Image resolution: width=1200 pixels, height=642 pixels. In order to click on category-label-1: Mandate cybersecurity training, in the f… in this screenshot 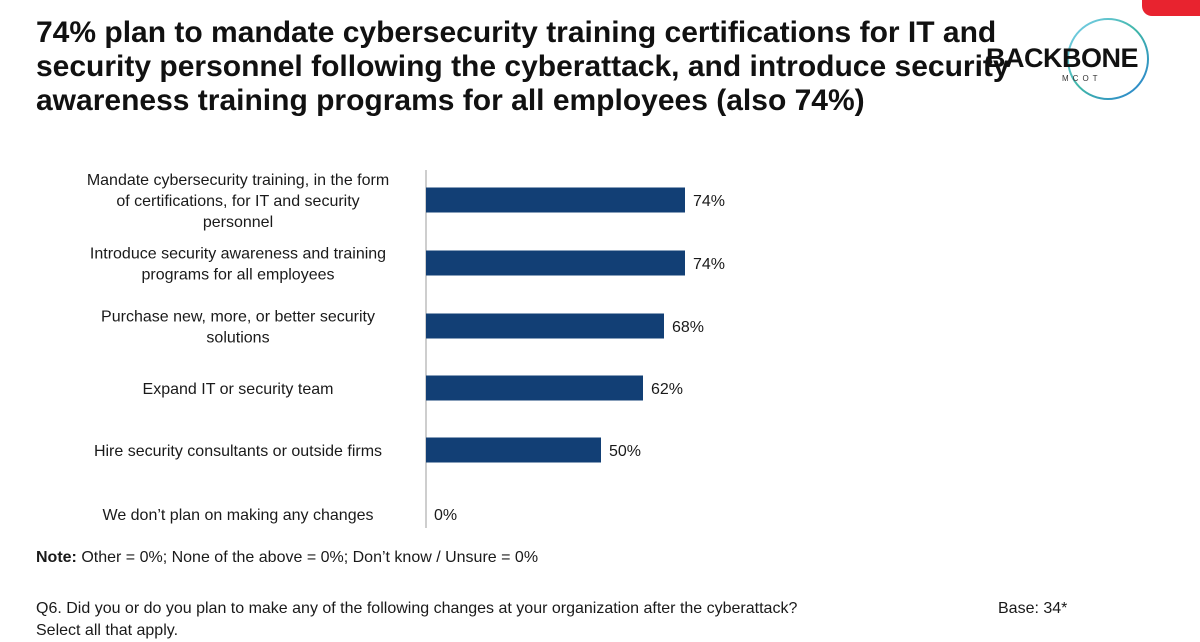, I will do `click(238, 201)`.